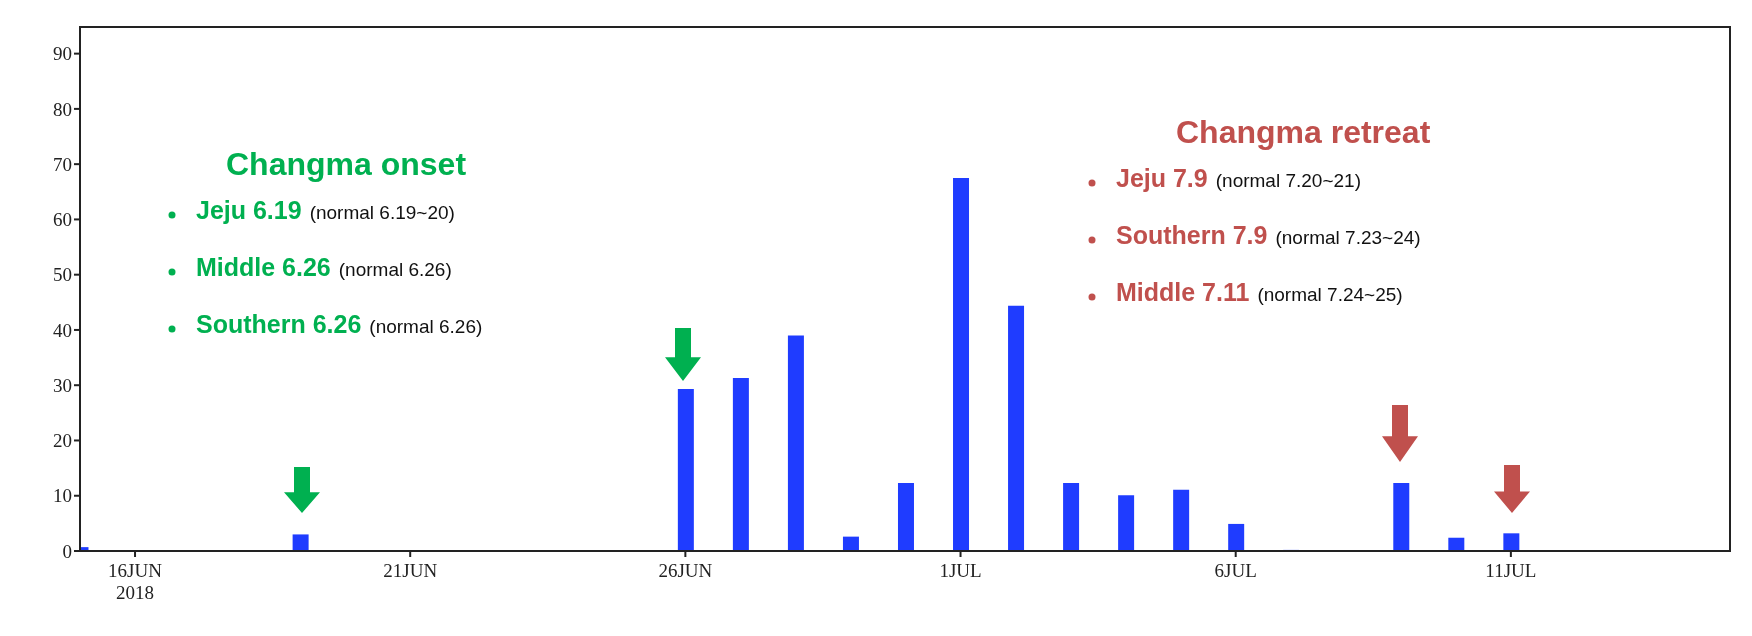 The width and height of the screenshot is (1752, 636). What do you see at coordinates (62, 220) in the screenshot?
I see `y-tick-label: 60` at bounding box center [62, 220].